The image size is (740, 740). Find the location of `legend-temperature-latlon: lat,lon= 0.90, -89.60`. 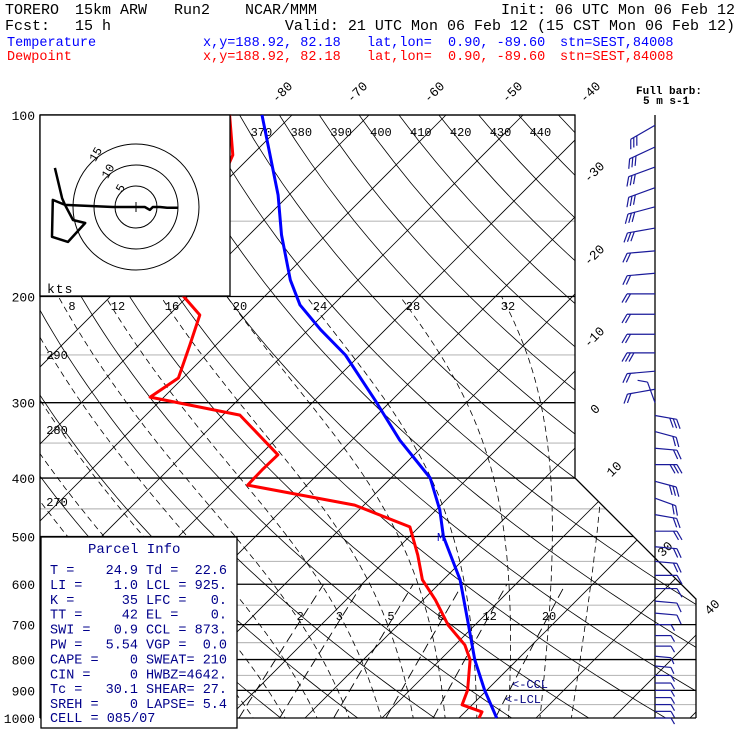

legend-temperature-latlon: lat,lon= 0.90, -89.60 is located at coordinates (456, 43).